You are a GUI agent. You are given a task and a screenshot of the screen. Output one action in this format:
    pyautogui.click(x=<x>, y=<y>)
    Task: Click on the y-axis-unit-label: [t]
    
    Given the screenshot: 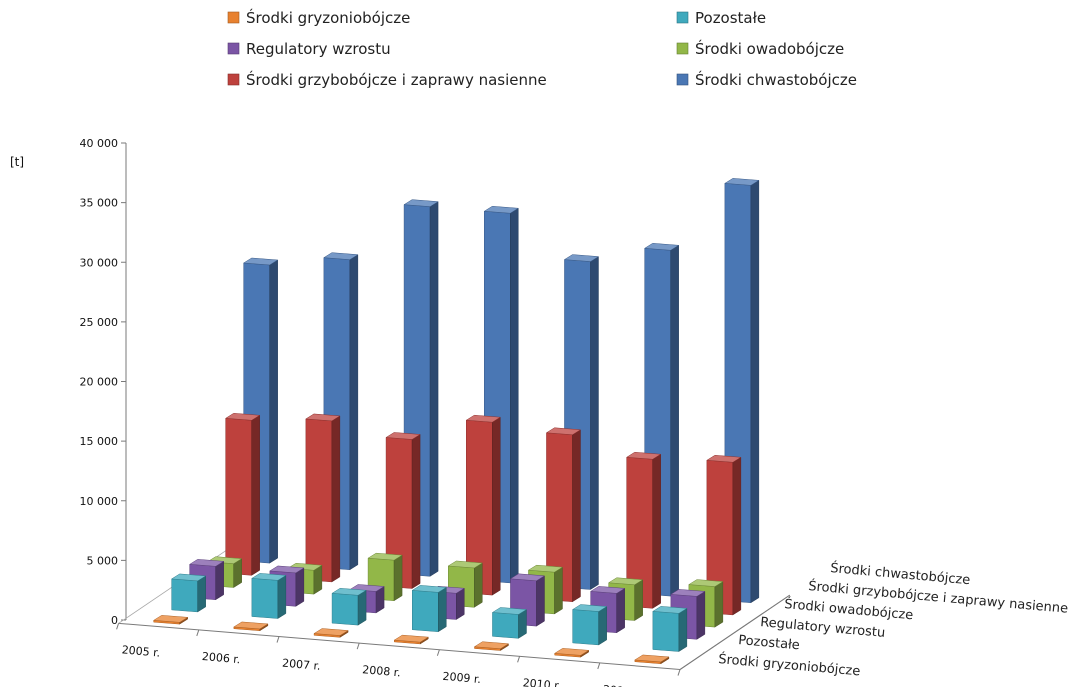 What is the action you would take?
    pyautogui.click(x=17, y=162)
    